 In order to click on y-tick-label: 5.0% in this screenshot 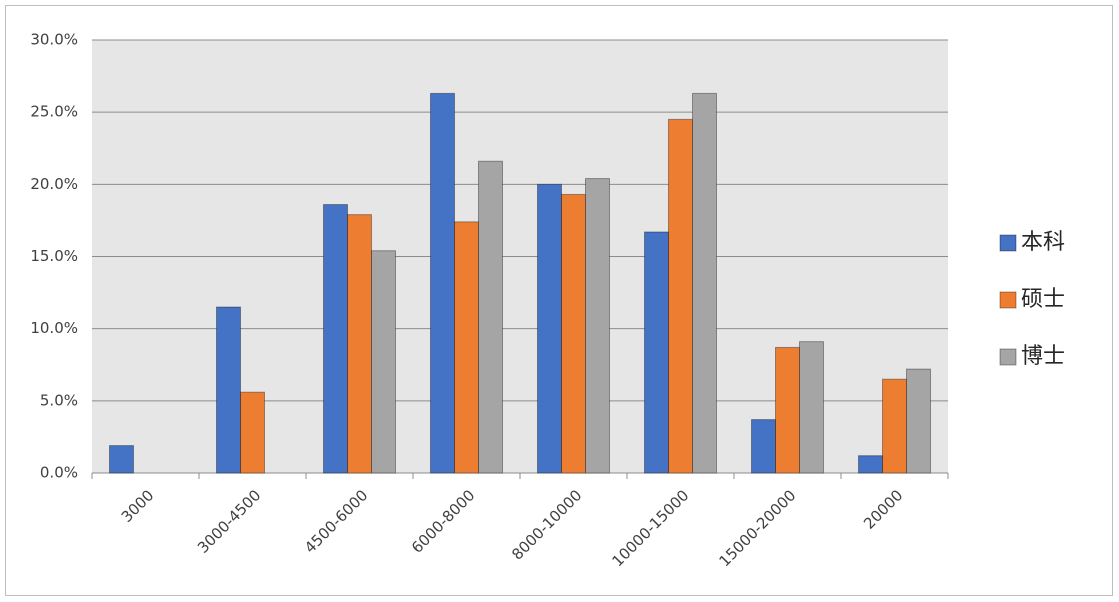, I will do `click(59, 400)`.